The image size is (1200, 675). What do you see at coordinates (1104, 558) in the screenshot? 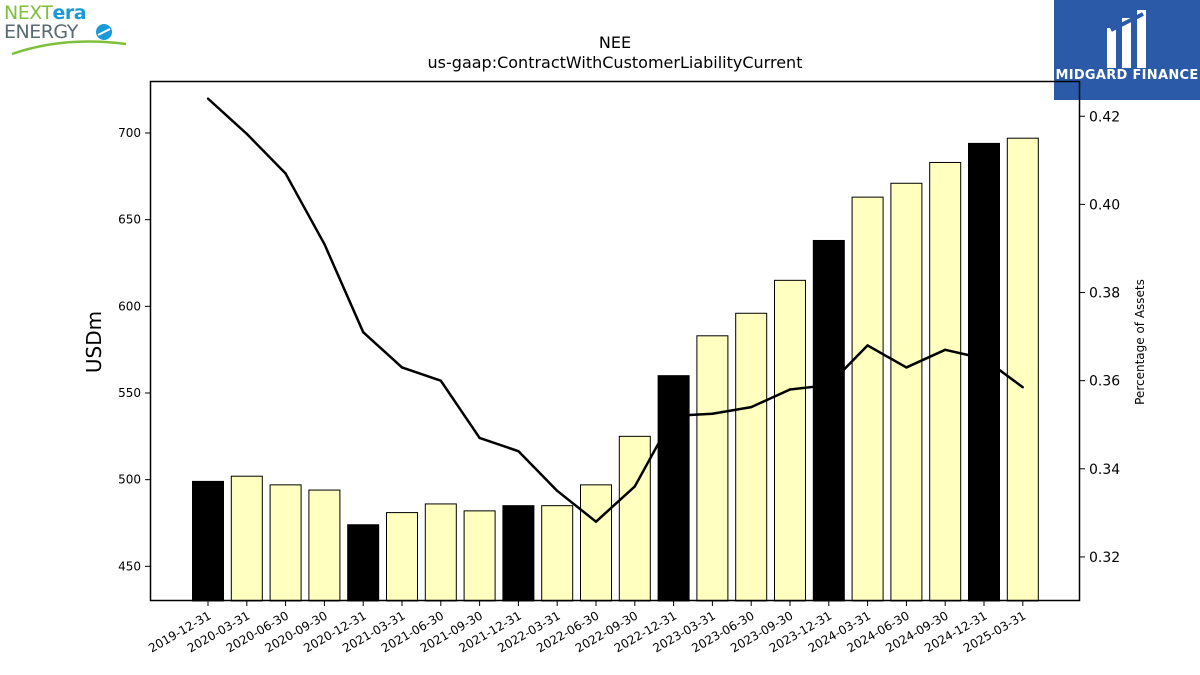
I see `y2-tick-label: 0.32` at bounding box center [1104, 558].